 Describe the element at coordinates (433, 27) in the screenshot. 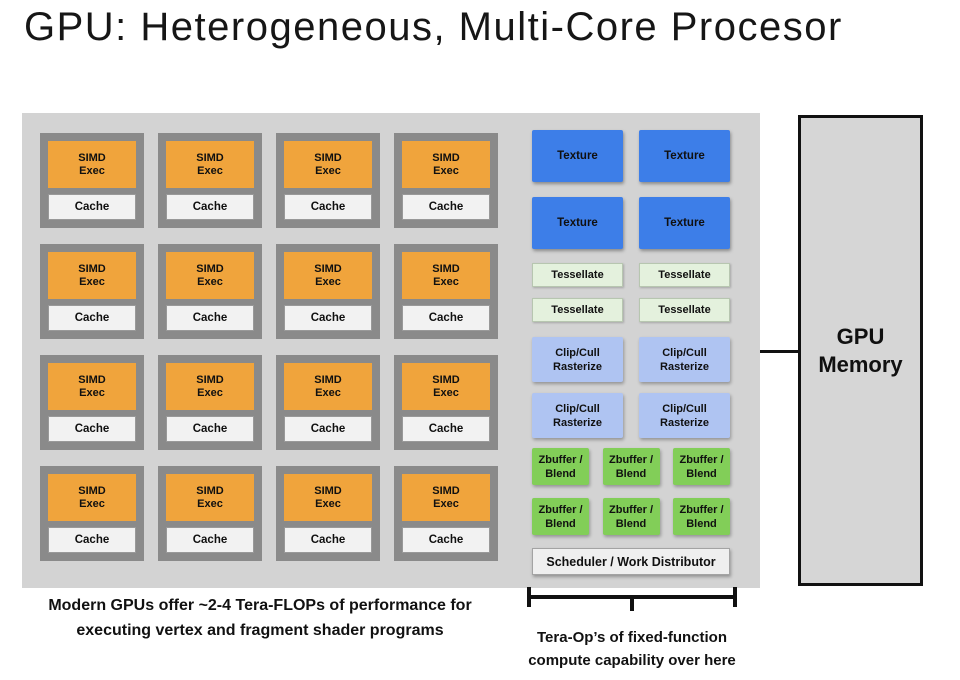

I see `slide-title: GPU: Heterogeneous, Multi-Core Procesor` at that location.